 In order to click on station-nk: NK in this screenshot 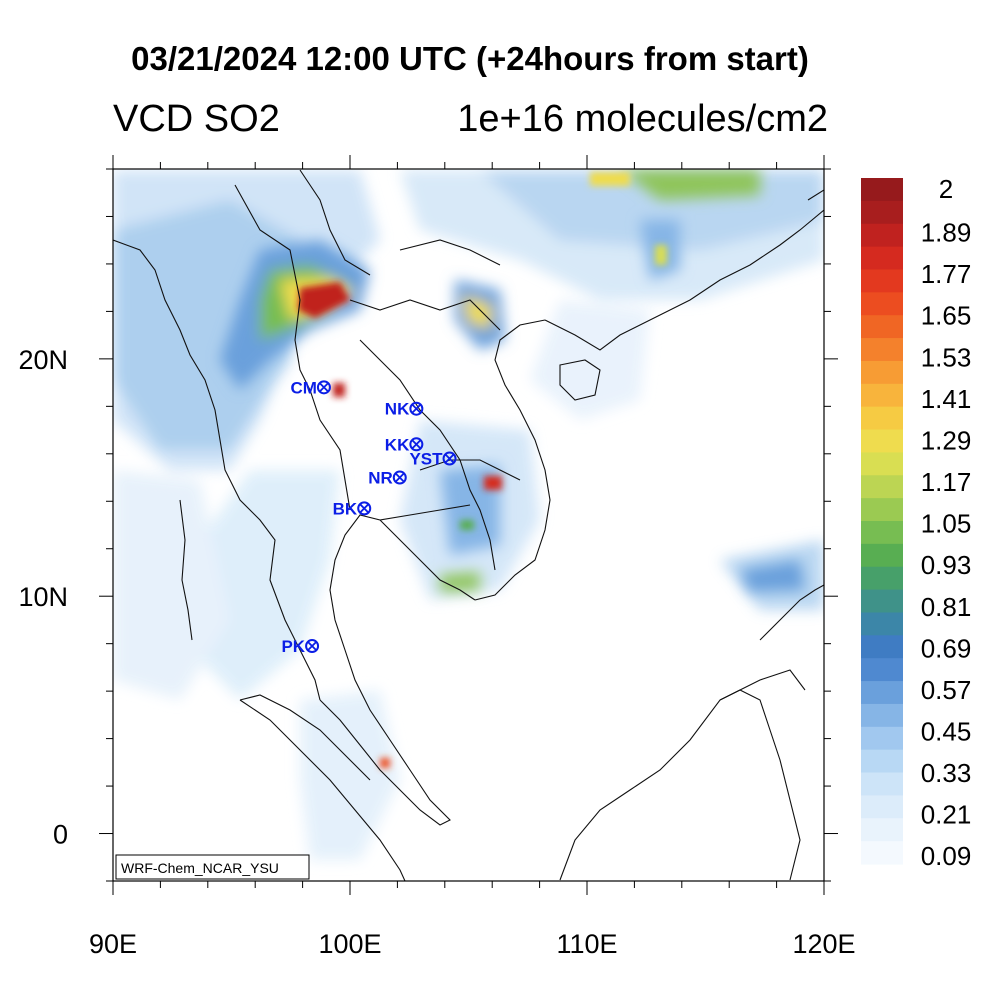, I will do `click(404, 409)`.